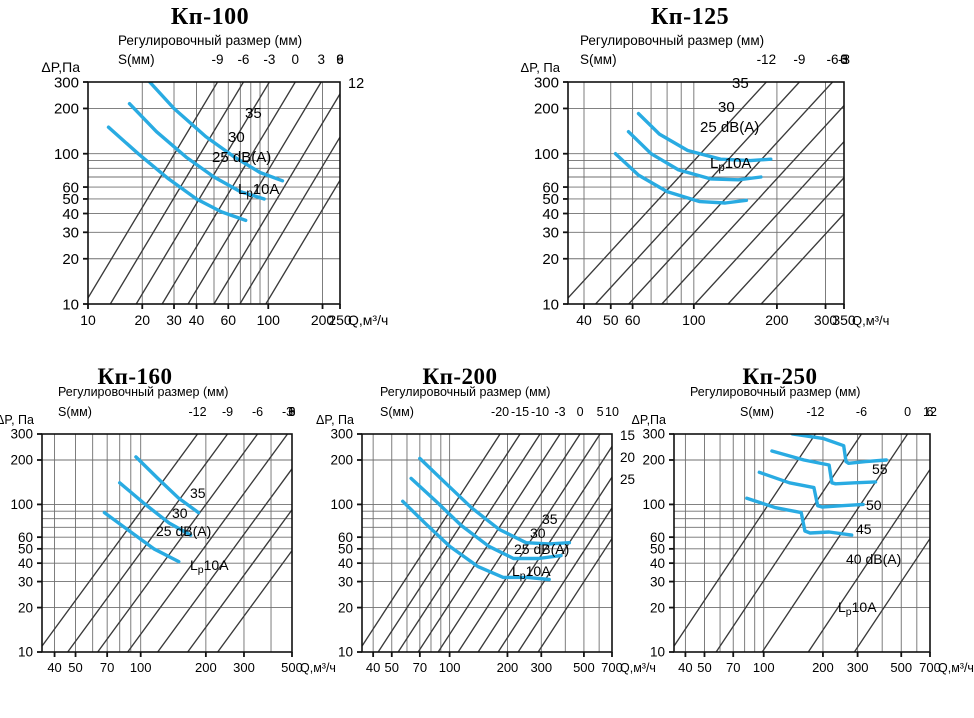  Describe the element at coordinates (858, 667) in the screenshot. I see `x-tick-label: 300` at that location.